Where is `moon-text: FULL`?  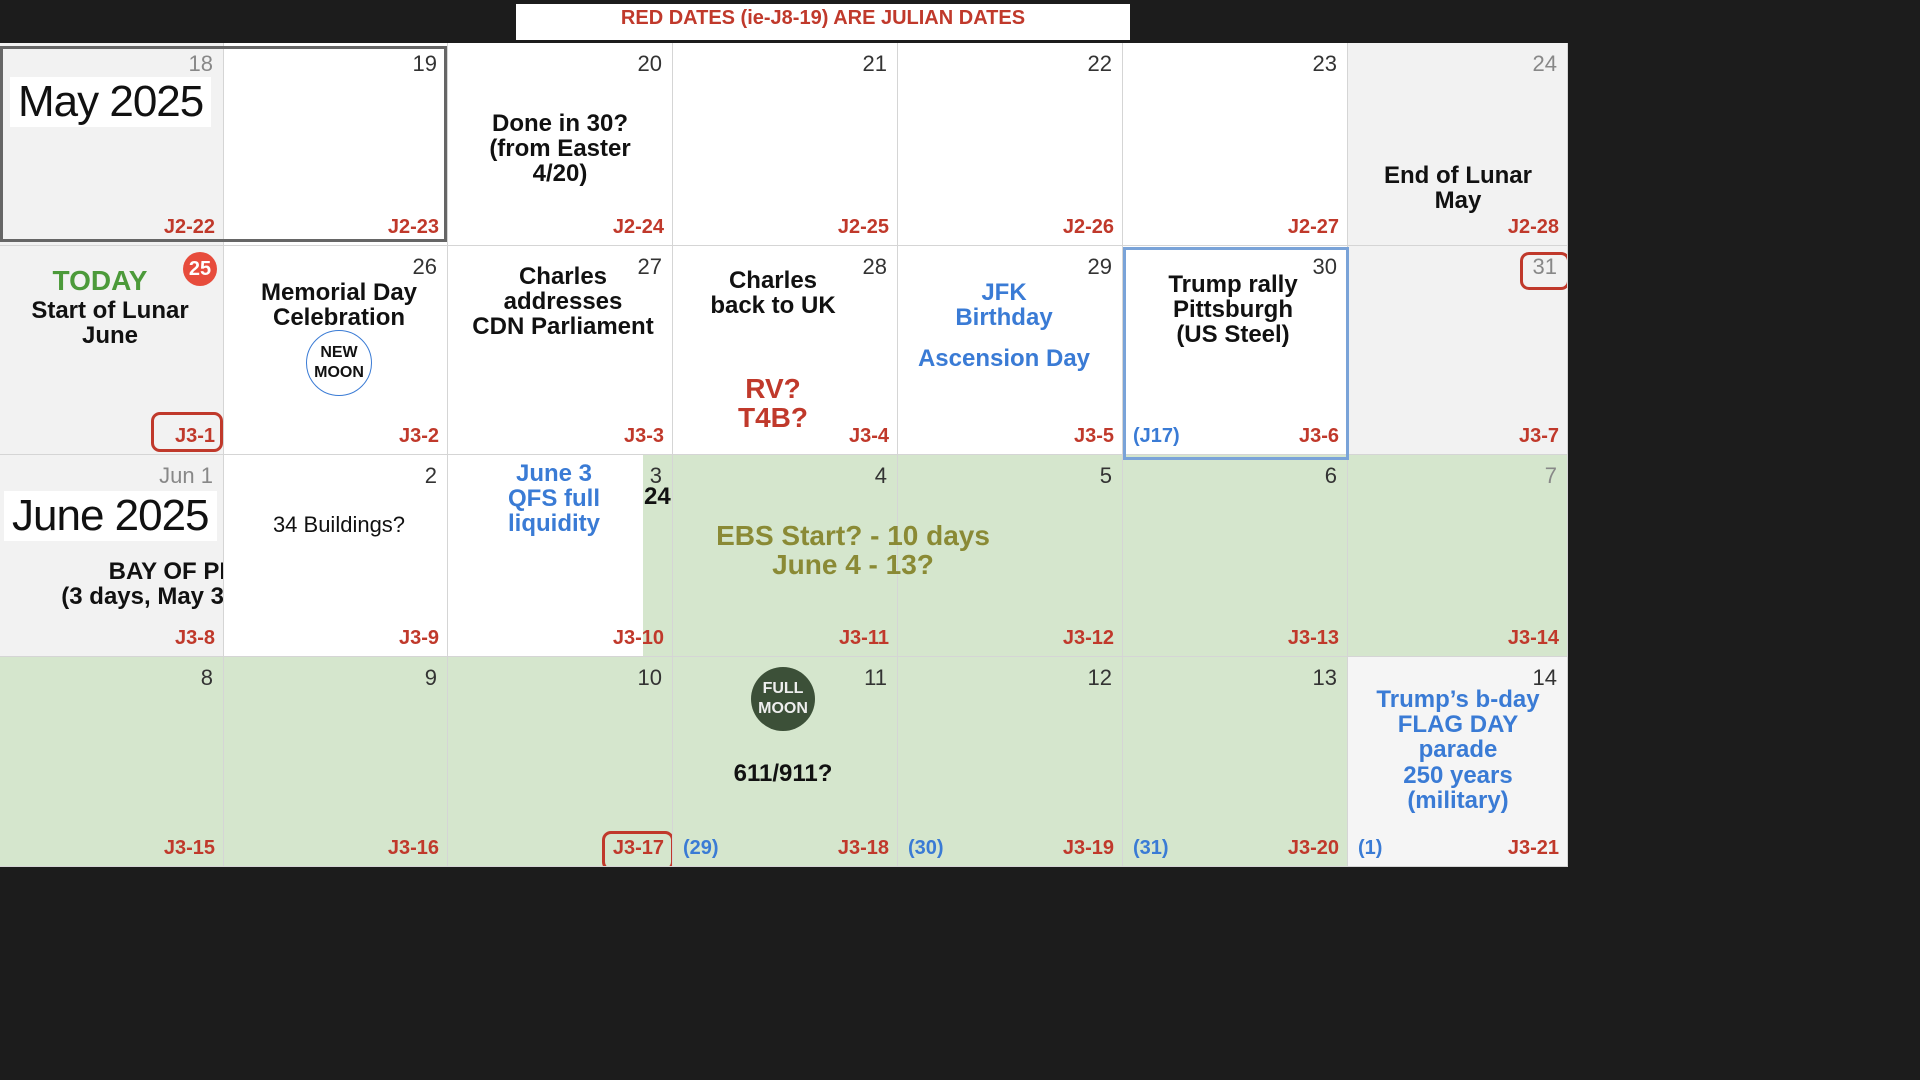
moon-text: FULL is located at coordinates (783, 688).